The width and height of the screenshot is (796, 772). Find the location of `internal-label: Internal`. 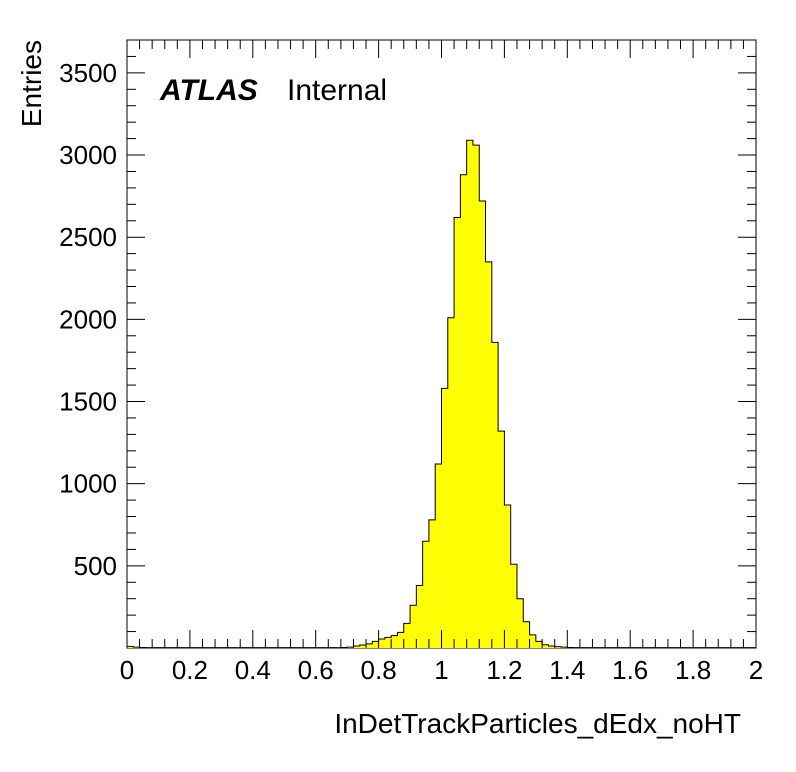

internal-label: Internal is located at coordinates (337, 90).